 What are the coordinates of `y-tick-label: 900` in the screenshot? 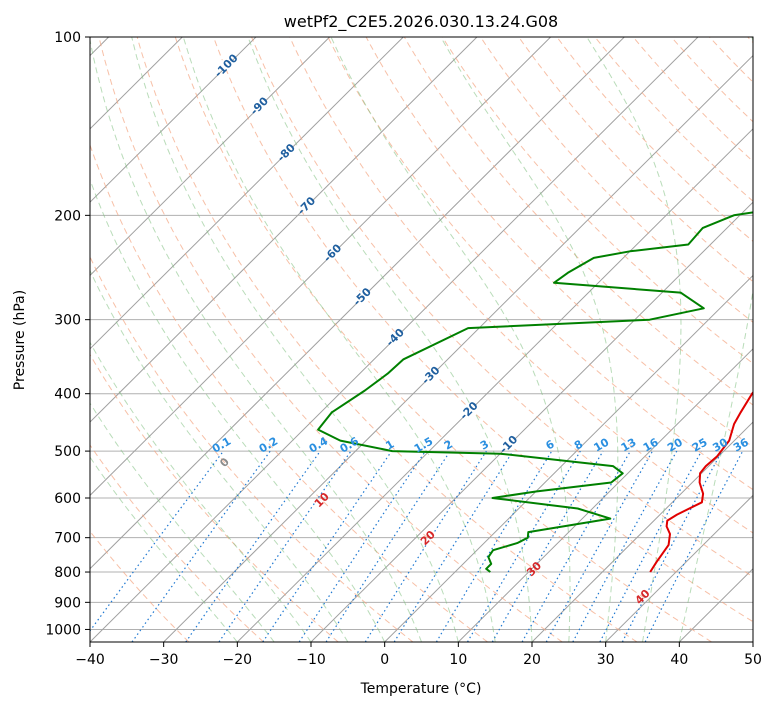 It's located at (67, 603).